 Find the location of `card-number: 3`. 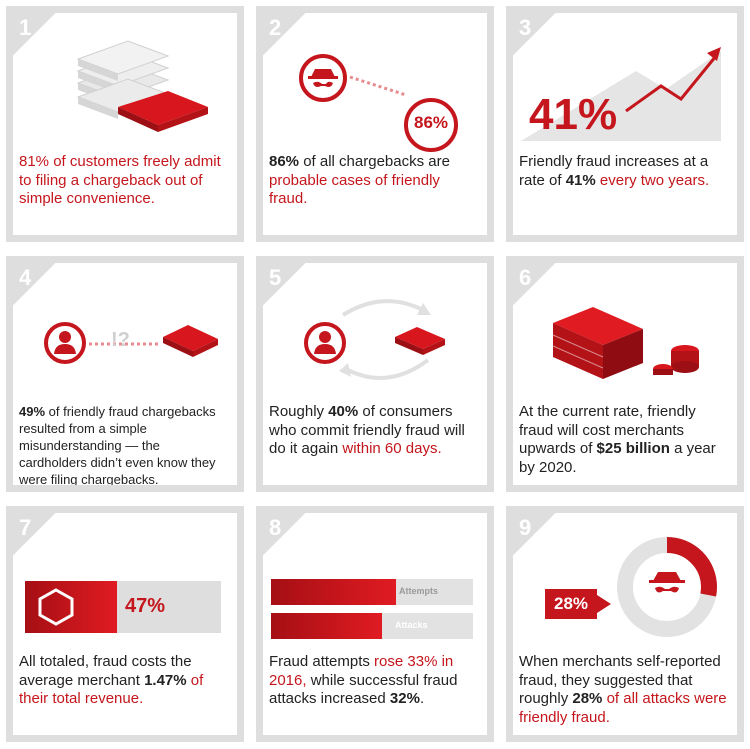

card-number: 3 is located at coordinates (525, 27).